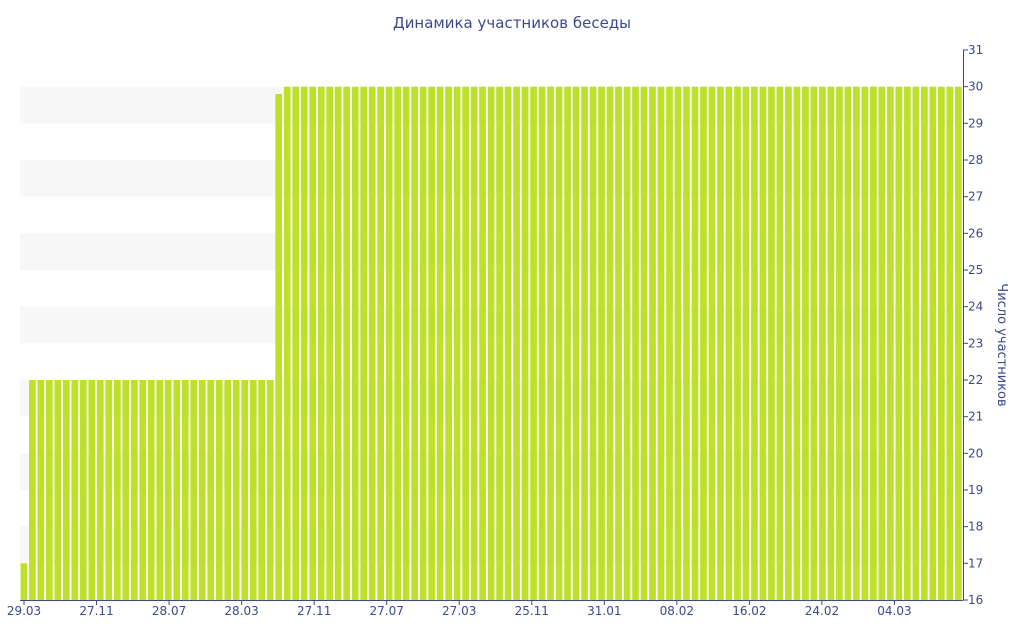 Image resolution: width=1024 pixels, height=640 pixels. Describe the element at coordinates (975, 123) in the screenshot. I see `y-tick-label: 29` at that location.